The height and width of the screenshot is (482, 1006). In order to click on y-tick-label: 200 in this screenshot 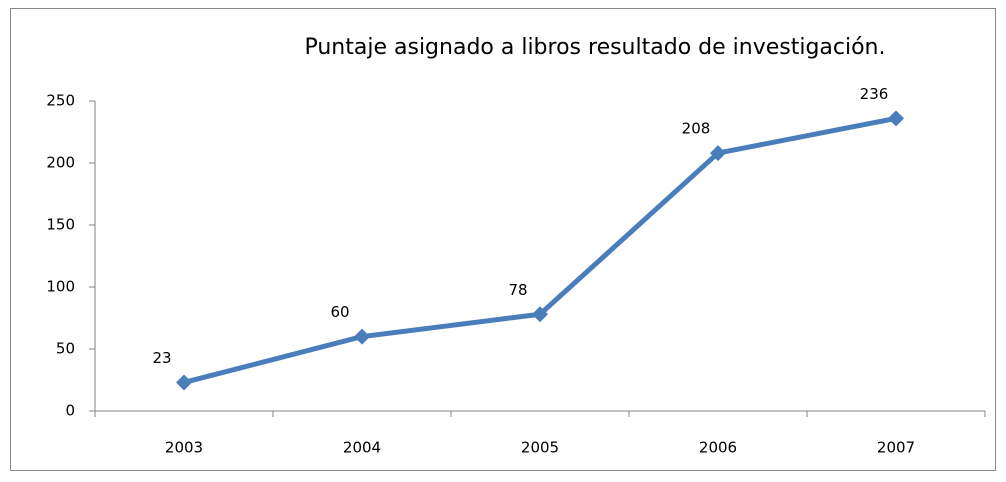, I will do `click(60, 163)`.